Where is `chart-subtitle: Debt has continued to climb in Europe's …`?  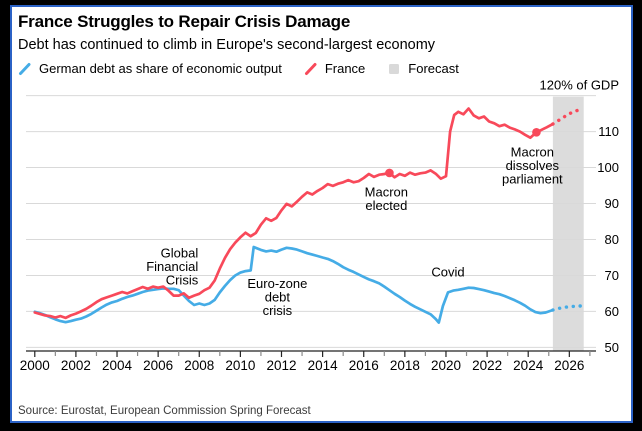
chart-subtitle: Debt has continued to climb in Europe's … is located at coordinates (227, 45).